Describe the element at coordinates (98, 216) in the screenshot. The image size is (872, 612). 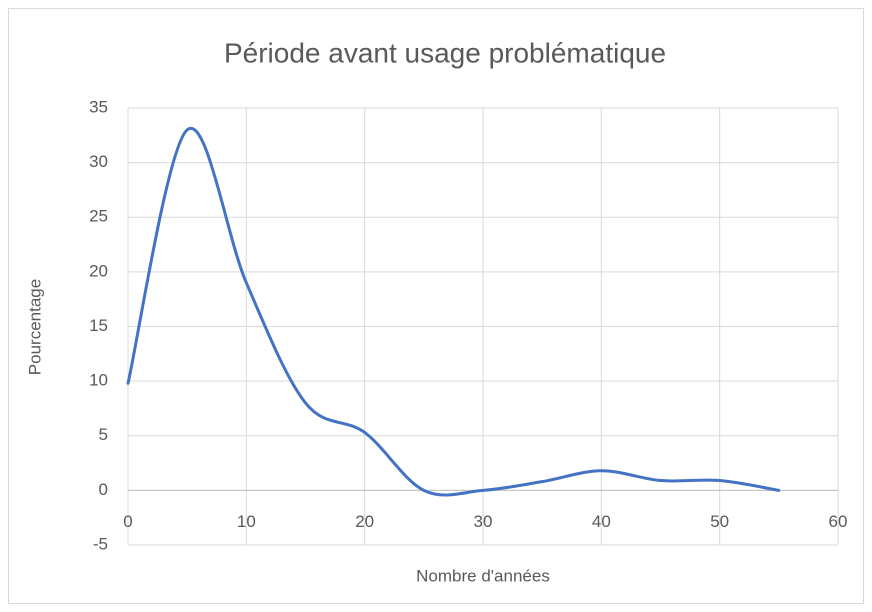
I see `y-tick-label: 25` at that location.